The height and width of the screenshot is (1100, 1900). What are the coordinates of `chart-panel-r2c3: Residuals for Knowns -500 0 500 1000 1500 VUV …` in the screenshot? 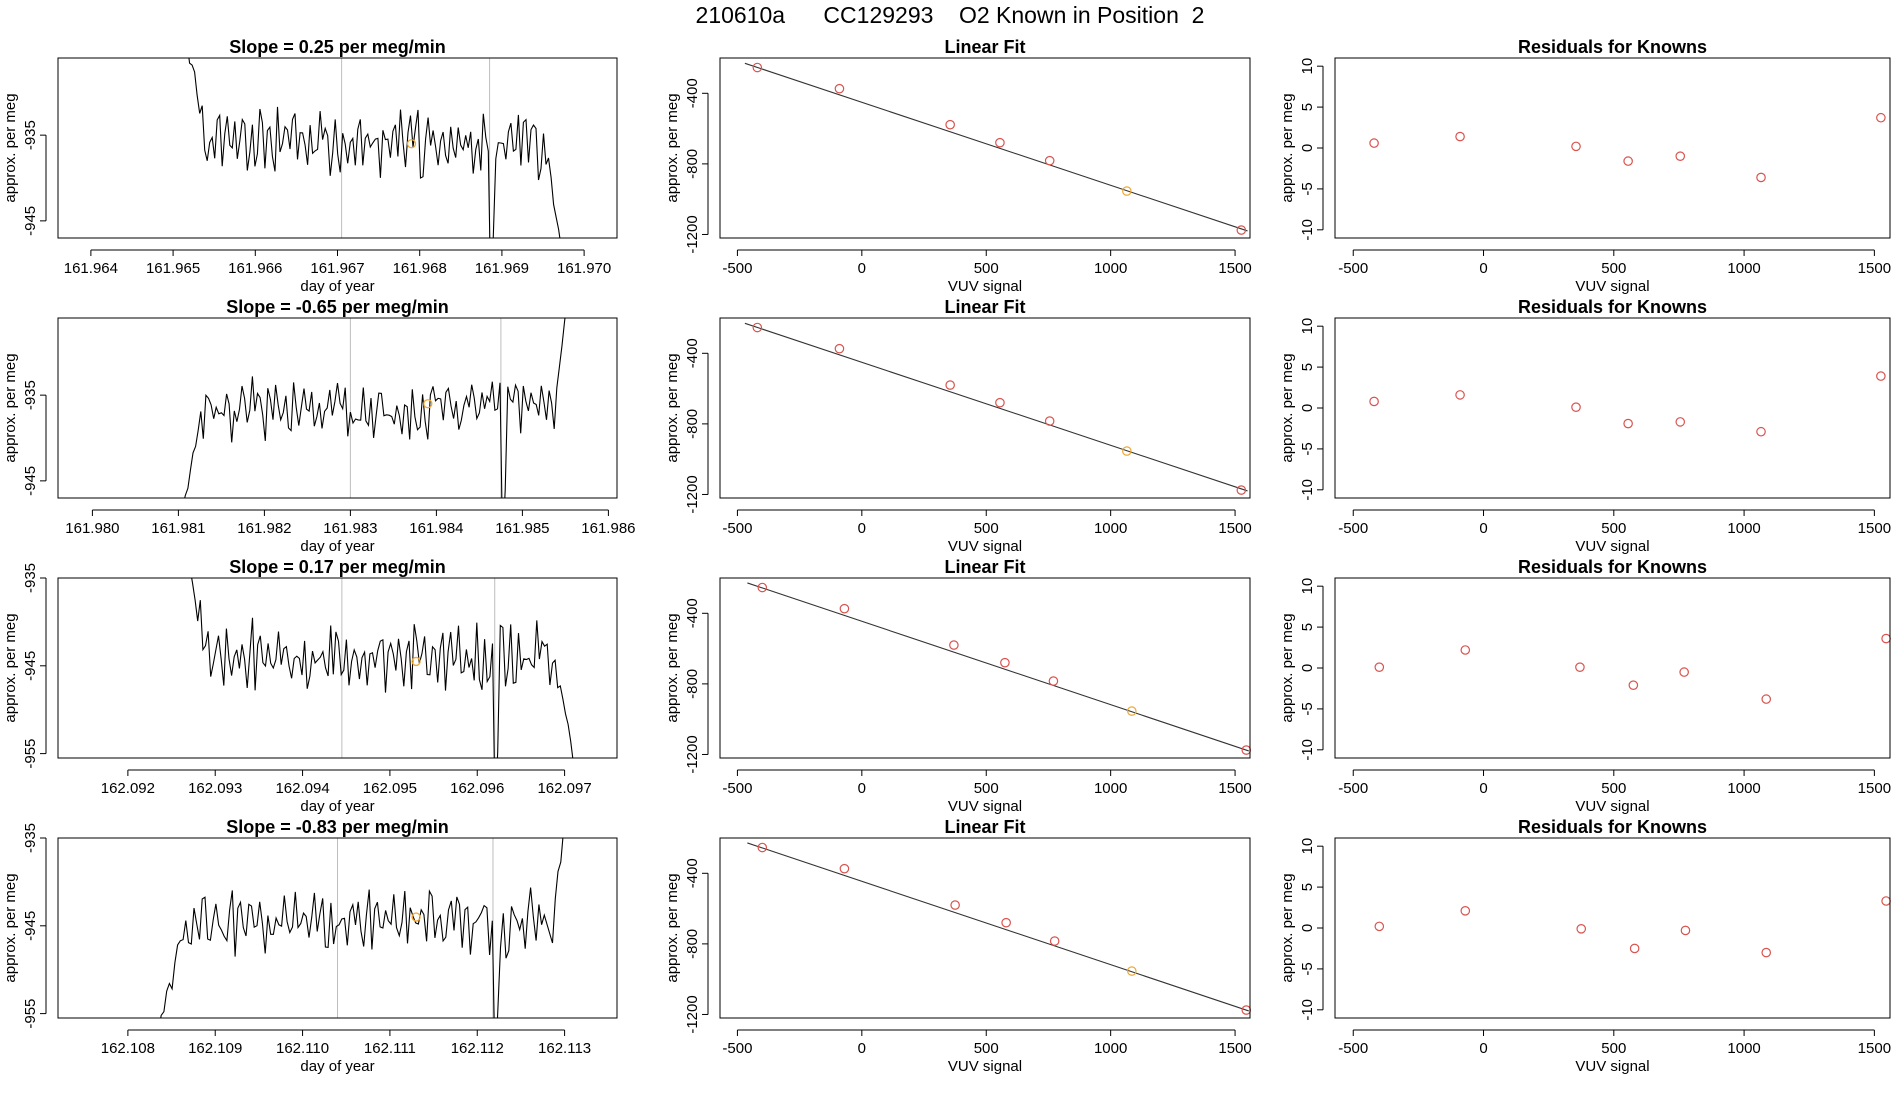 It's located at (1585, 426).